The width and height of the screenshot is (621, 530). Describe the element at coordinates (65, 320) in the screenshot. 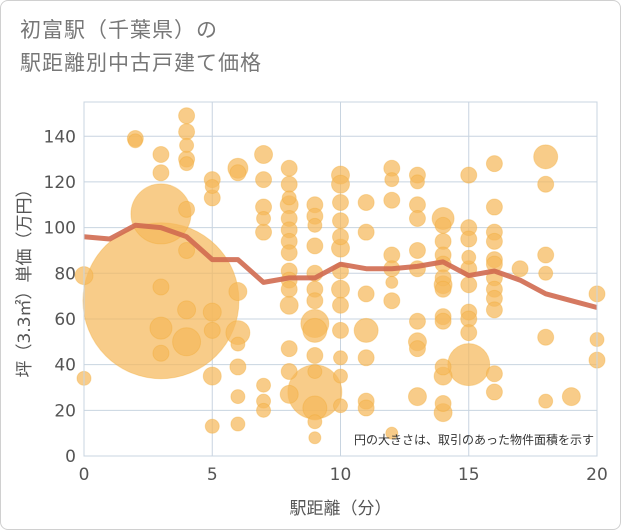

I see `y-tick-label: 60` at that location.